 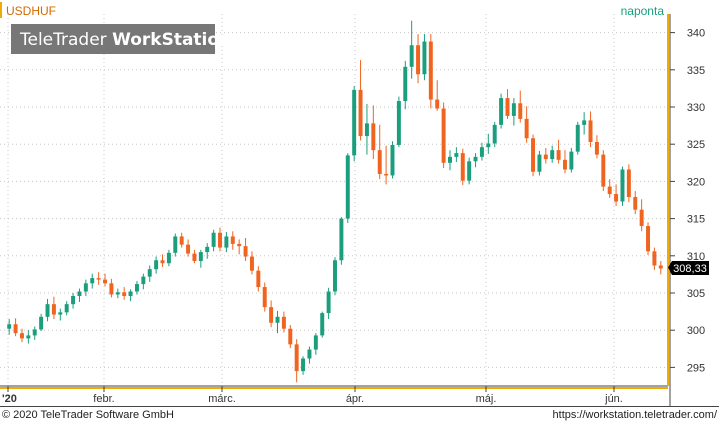 What do you see at coordinates (696, 34) in the screenshot?
I see `y-tick-label: 340` at bounding box center [696, 34].